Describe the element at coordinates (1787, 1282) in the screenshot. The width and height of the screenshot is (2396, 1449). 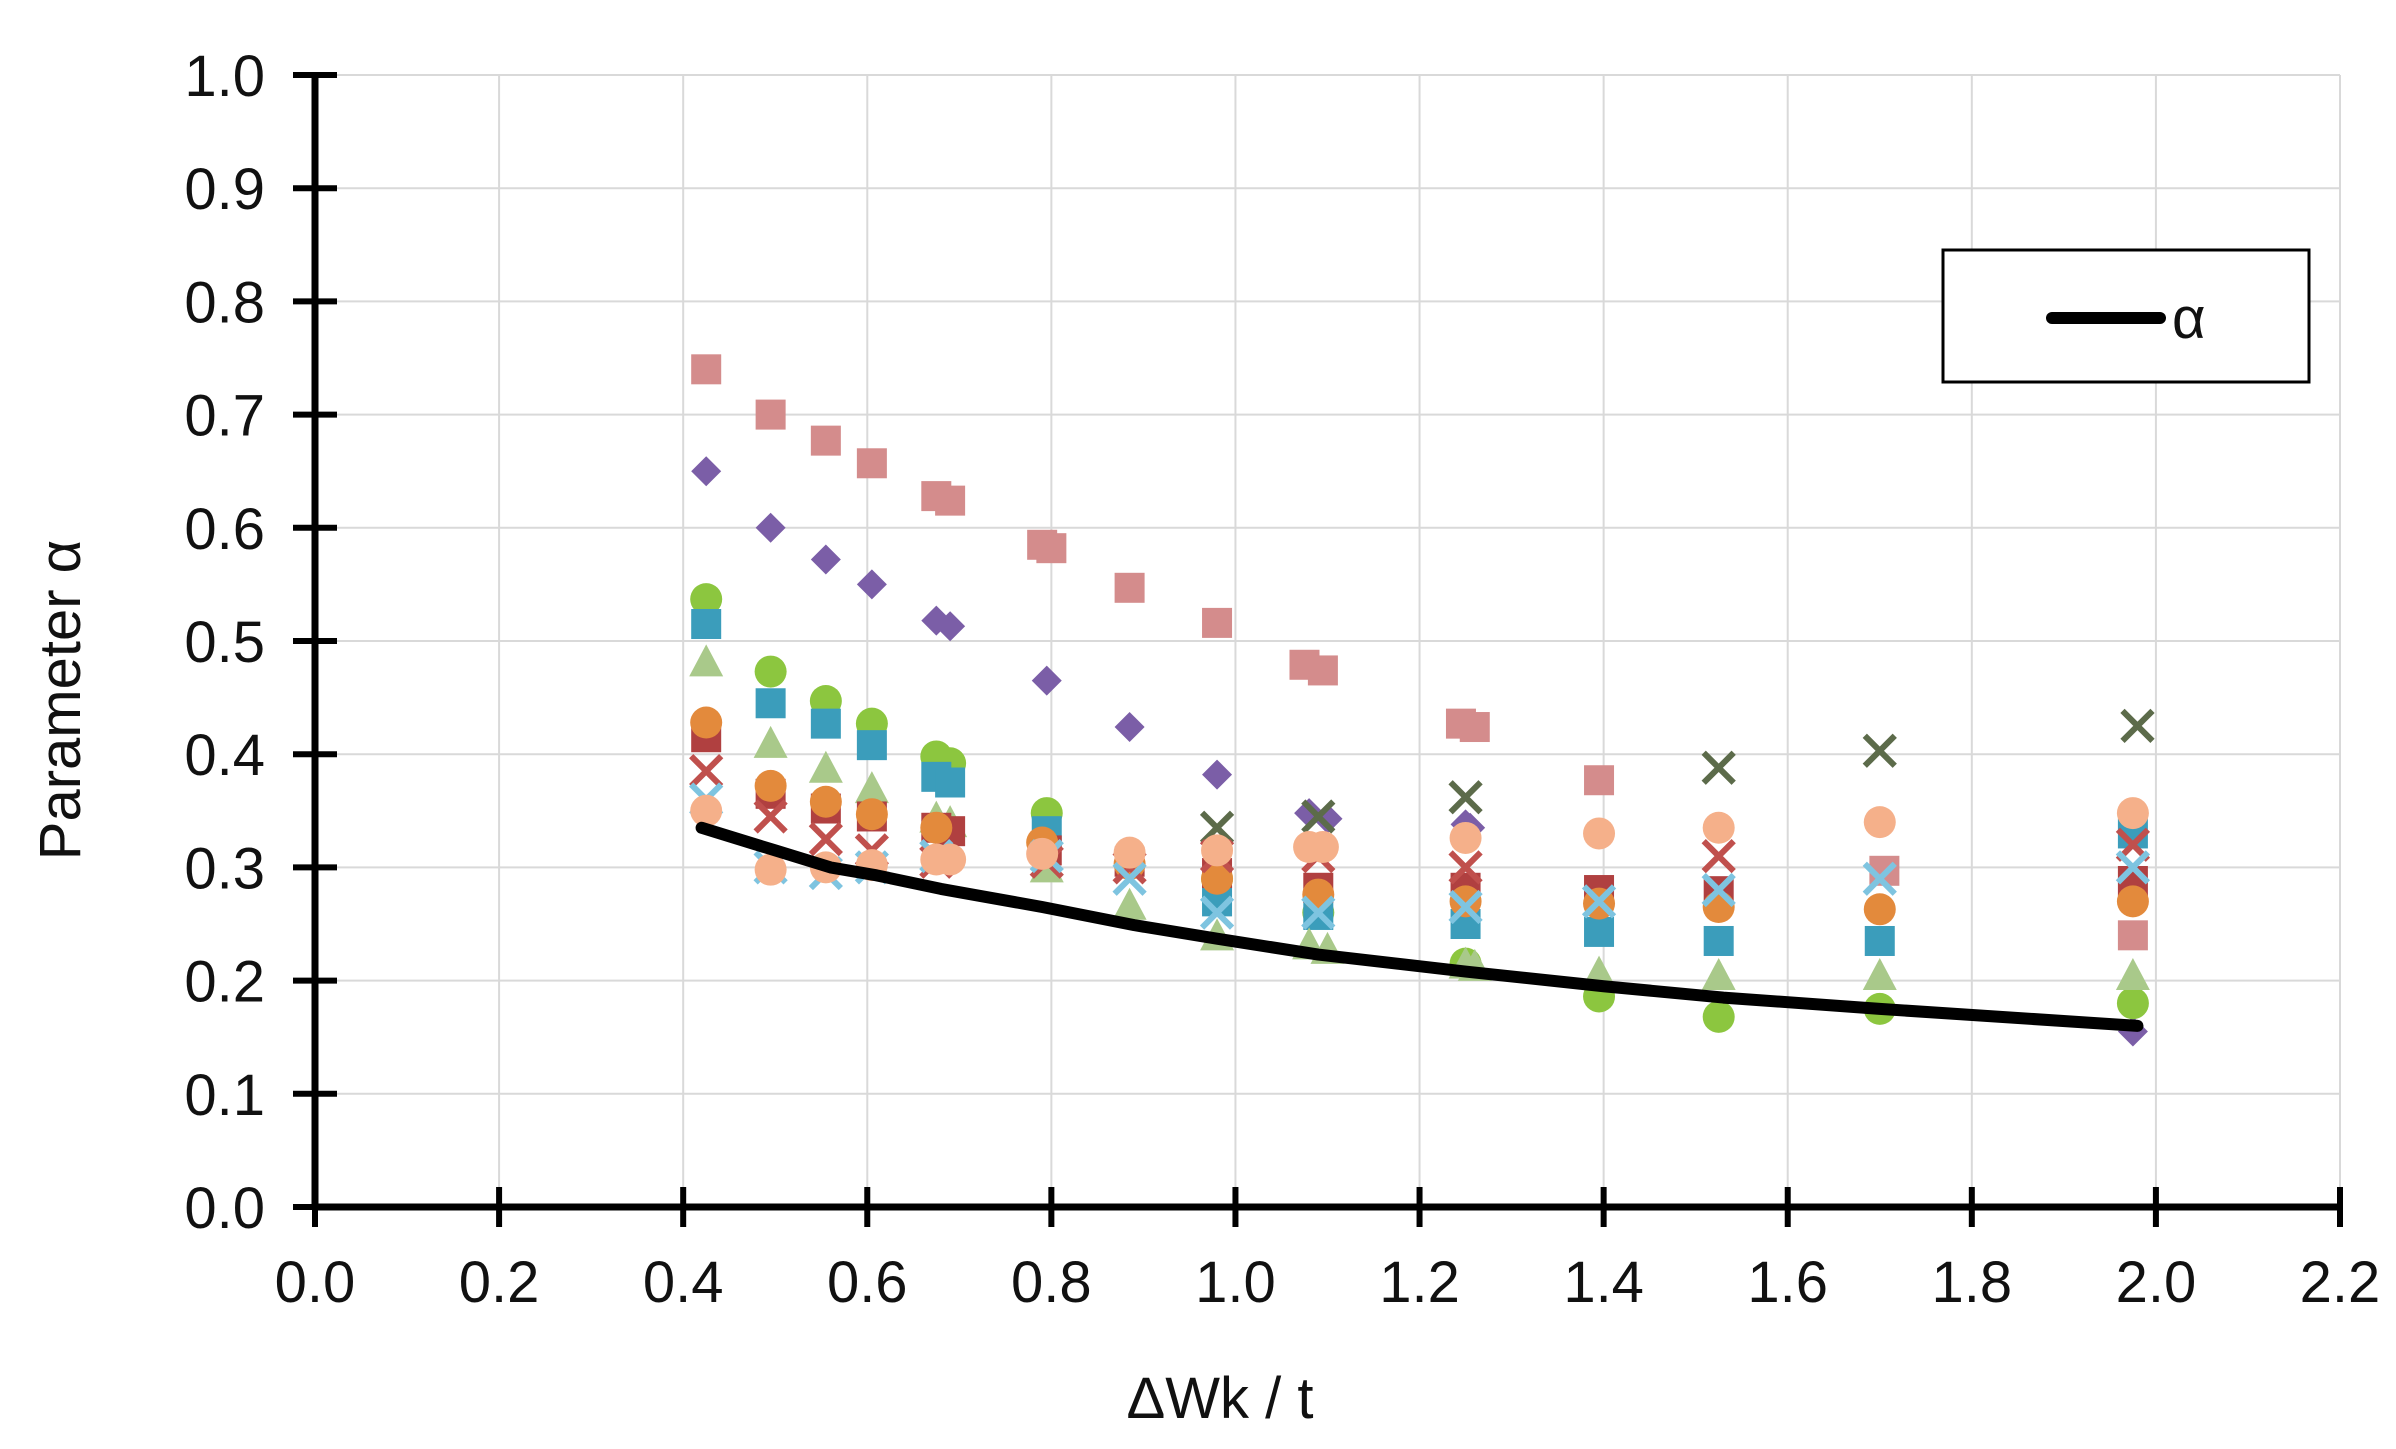
I see `x-tick-label: 1.6` at that location.